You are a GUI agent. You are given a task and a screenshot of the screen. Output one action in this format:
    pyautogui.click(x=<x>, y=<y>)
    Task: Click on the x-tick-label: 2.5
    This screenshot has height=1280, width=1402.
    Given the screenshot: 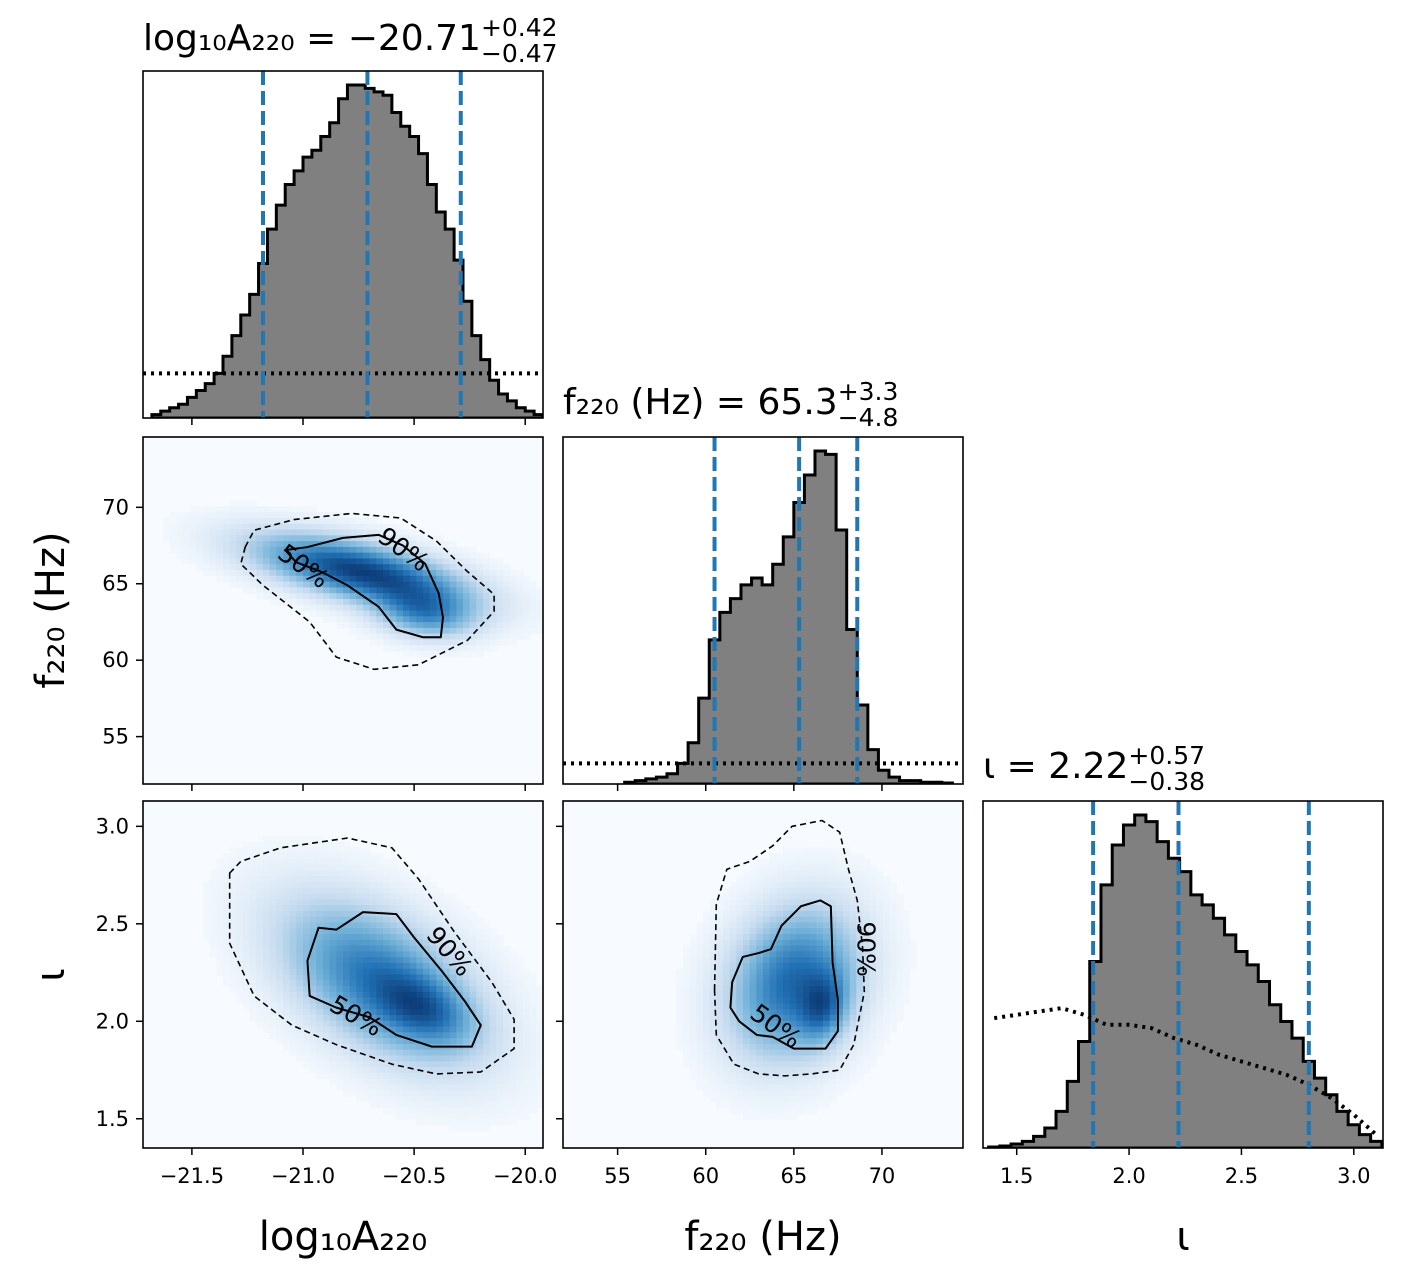 What is the action you would take?
    pyautogui.click(x=1241, y=1176)
    